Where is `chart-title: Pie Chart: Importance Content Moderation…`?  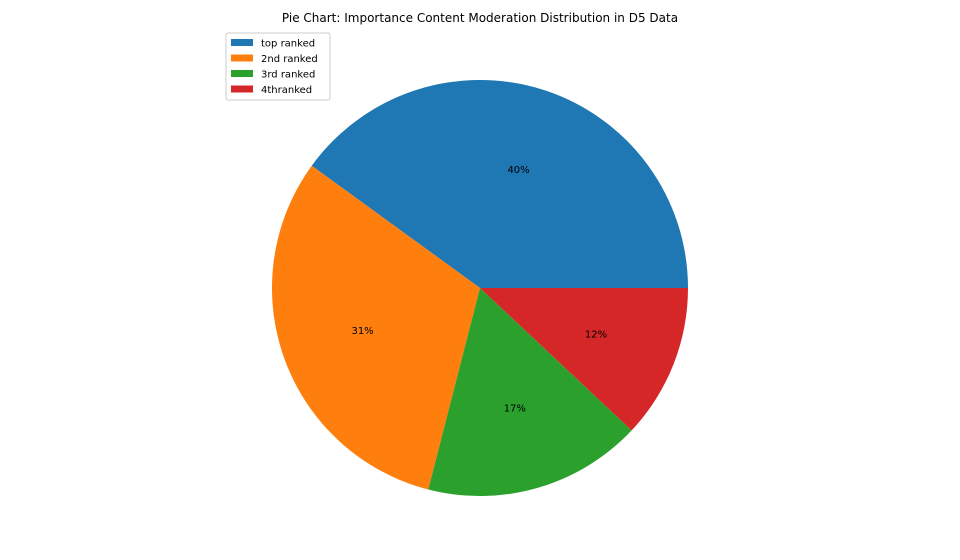
chart-title: Pie Chart: Importance Content Moderation… is located at coordinates (480, 18).